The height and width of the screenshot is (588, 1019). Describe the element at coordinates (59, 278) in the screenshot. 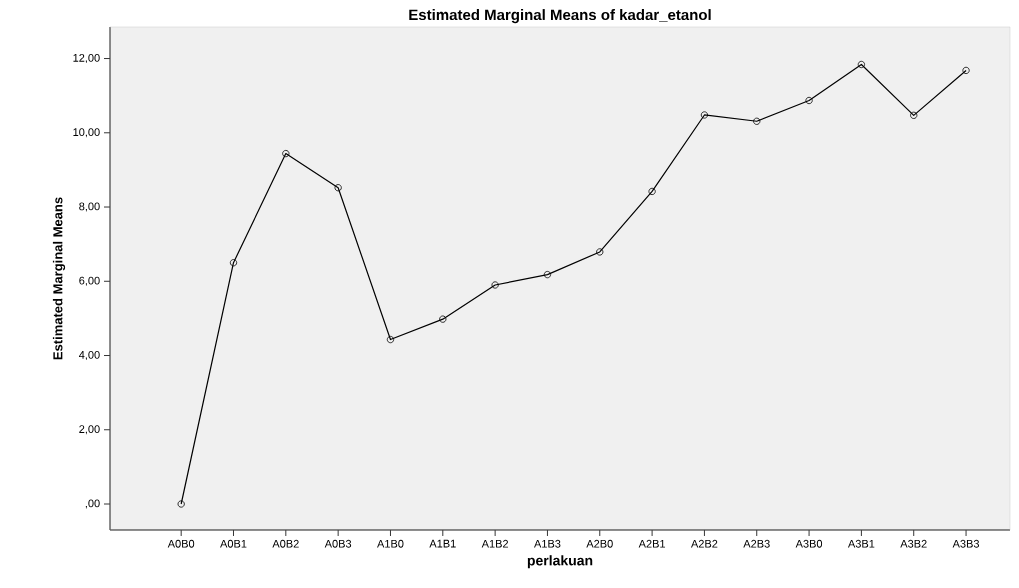

I see `y-axis-title: Estimated Marginal Means` at that location.